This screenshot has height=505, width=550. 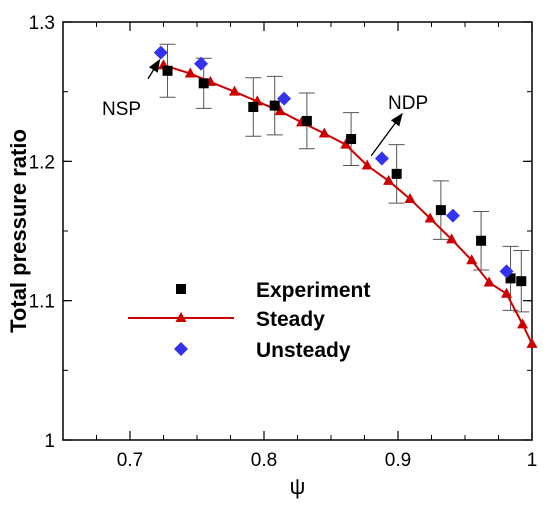 What do you see at coordinates (49, 441) in the screenshot?
I see `y-tick-label: 1` at bounding box center [49, 441].